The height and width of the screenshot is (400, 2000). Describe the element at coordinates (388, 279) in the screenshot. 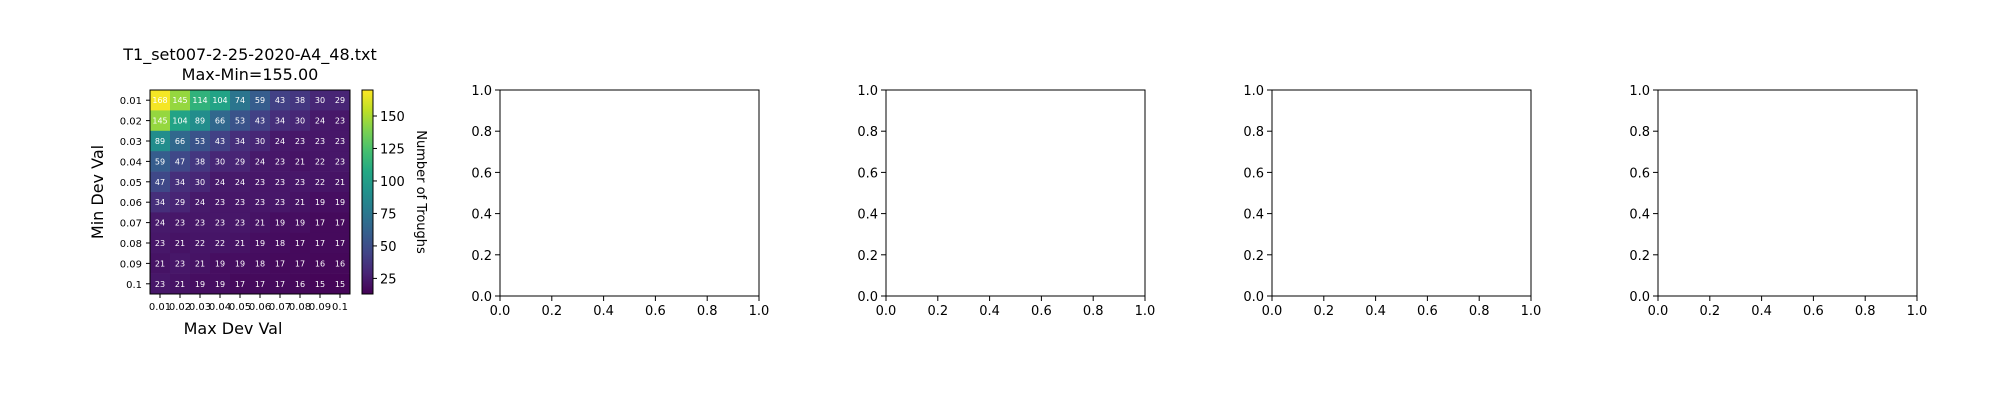

I see `colorbar-tick-label: 25` at that location.